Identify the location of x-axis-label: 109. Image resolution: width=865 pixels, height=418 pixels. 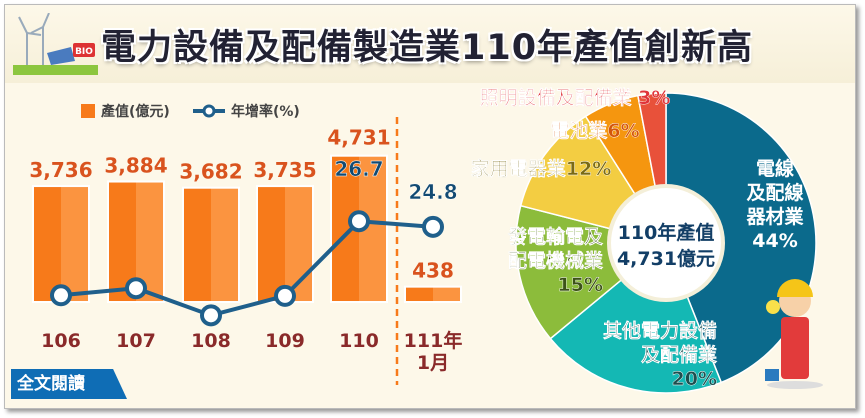
(285, 341).